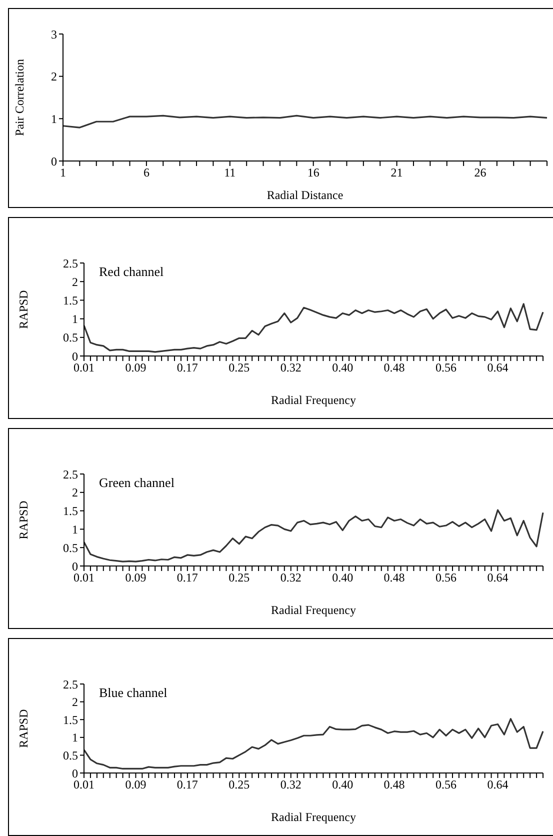  What do you see at coordinates (396, 173) in the screenshot?
I see `x-tick-label: 21` at bounding box center [396, 173].